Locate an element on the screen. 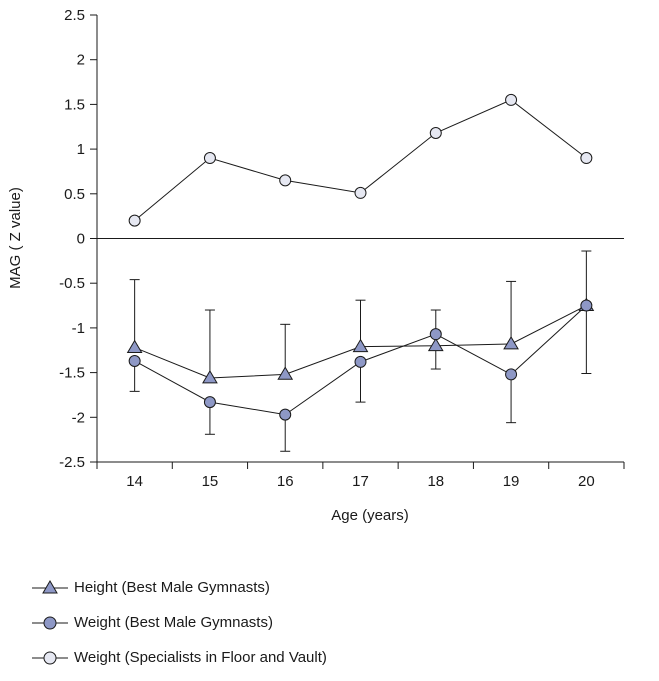 Image resolution: width=659 pixels, height=681 pixels. open-circle-marker-icon is located at coordinates (50, 657).